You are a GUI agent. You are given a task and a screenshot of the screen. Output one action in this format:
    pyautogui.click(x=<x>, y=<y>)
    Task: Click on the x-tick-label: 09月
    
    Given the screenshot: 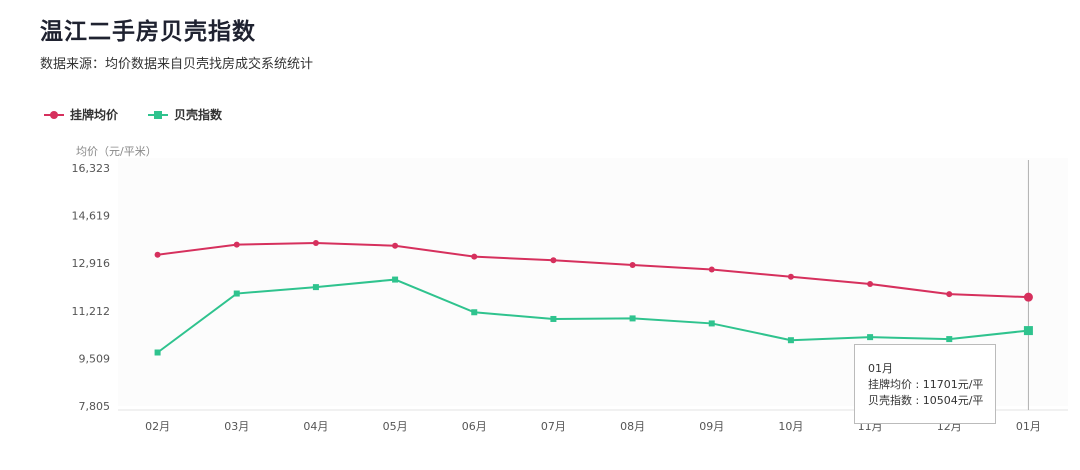 What is the action you would take?
    pyautogui.click(x=711, y=426)
    